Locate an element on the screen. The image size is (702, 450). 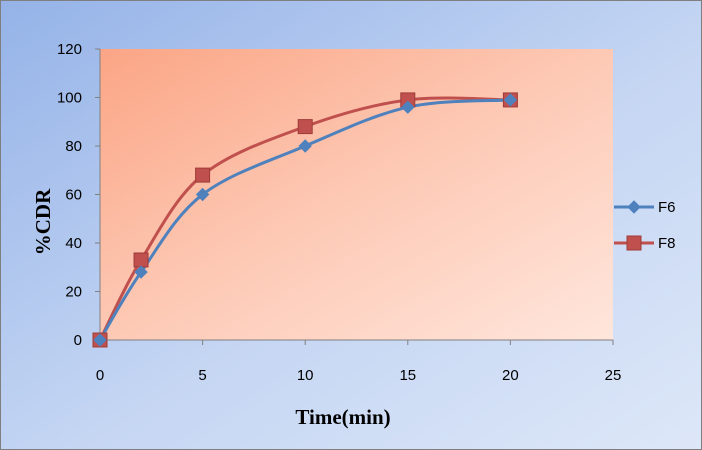
x-tick-label: 5 is located at coordinates (202, 375).